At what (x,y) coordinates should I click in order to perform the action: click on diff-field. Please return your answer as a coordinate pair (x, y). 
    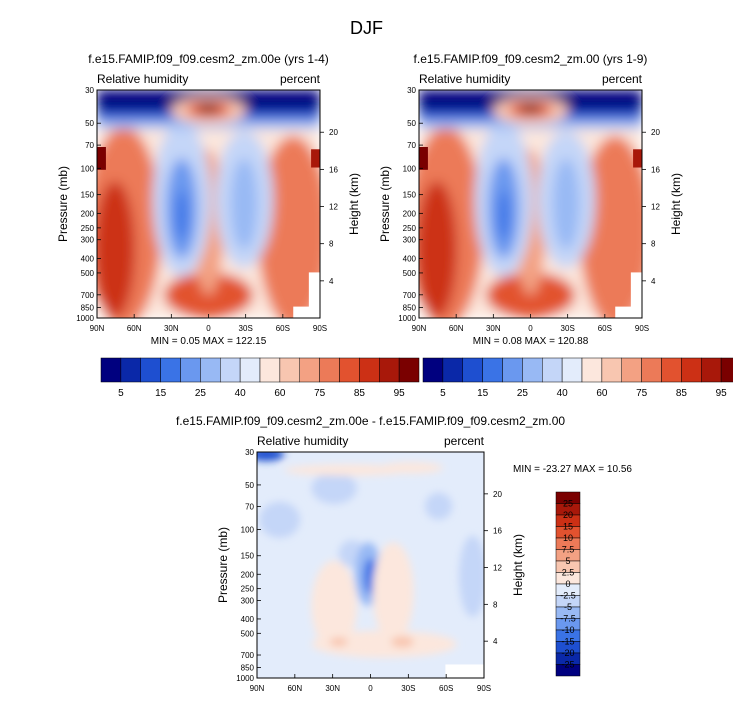
    Looking at the image, I should click on (370, 565).